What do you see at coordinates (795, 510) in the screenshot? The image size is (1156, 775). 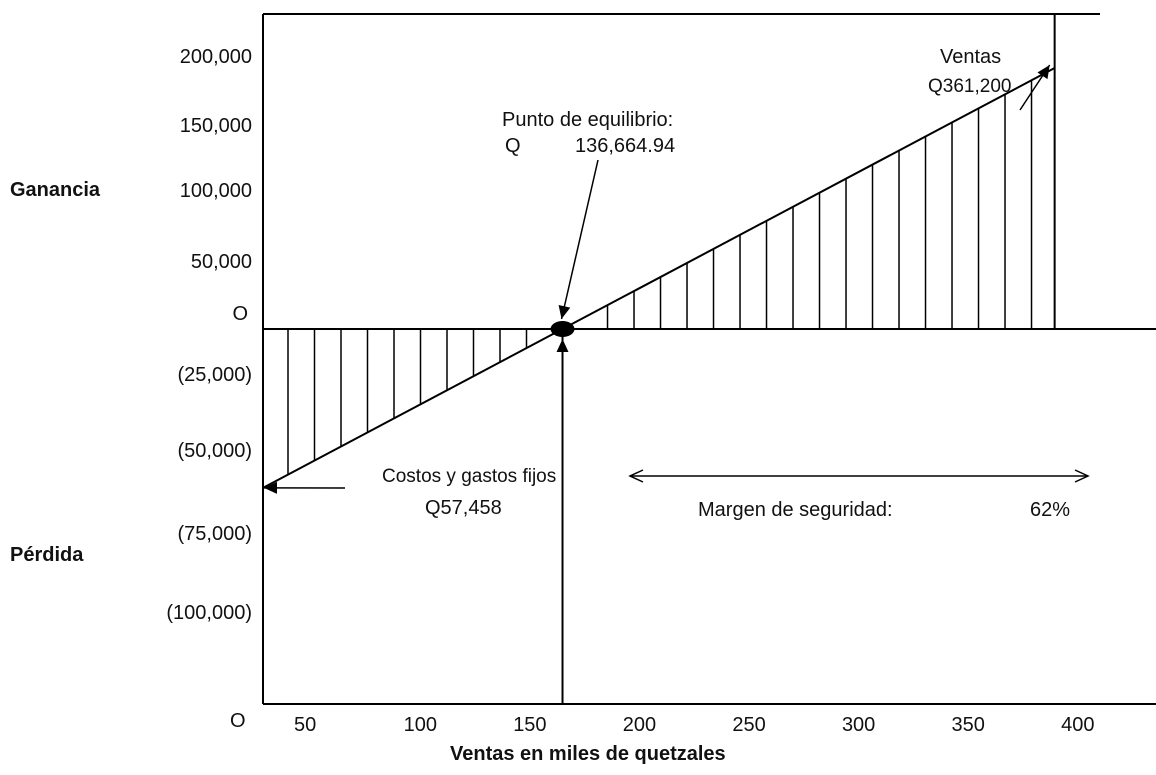 I see `safety-margin-label: Margen de seguridad:` at bounding box center [795, 510].